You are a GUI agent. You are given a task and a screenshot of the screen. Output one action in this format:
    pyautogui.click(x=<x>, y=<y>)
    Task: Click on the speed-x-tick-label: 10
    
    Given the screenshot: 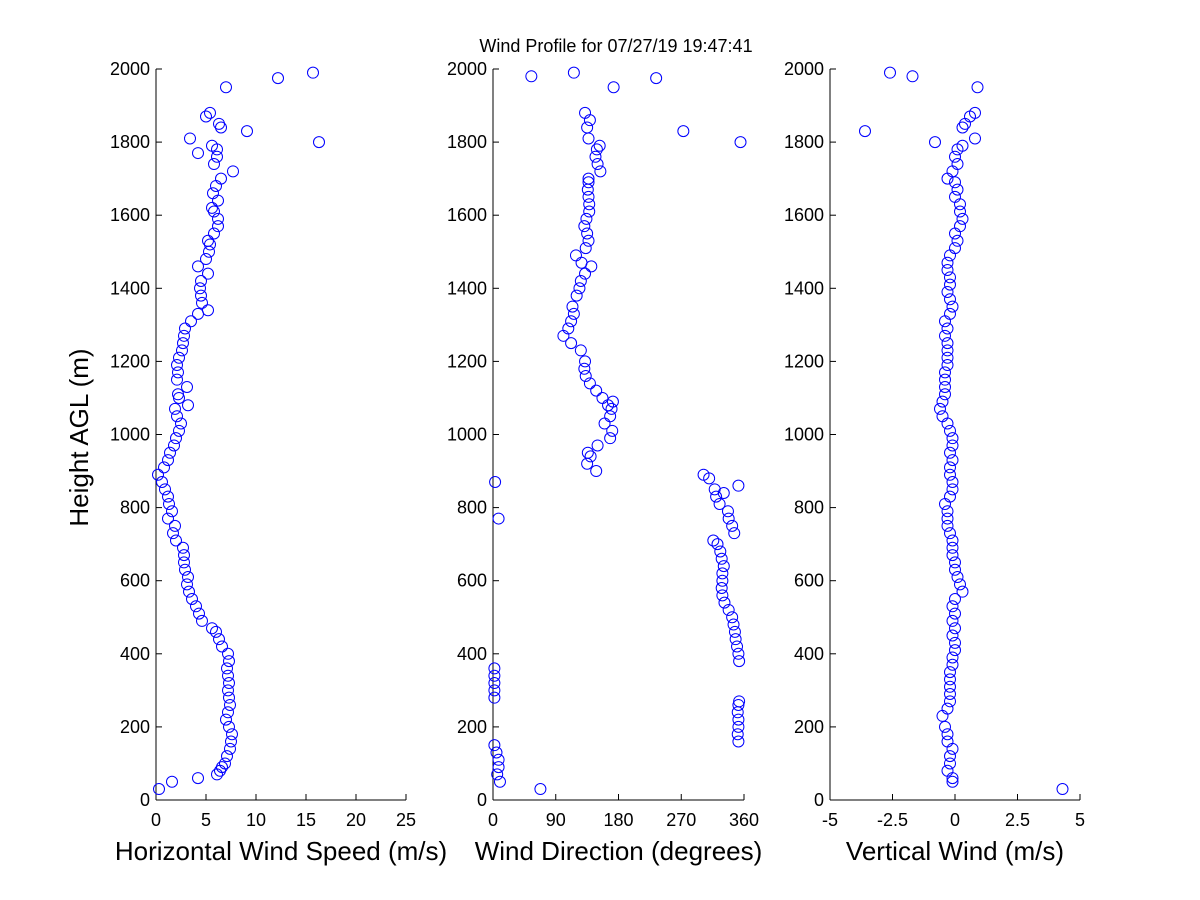 What is the action you would take?
    pyautogui.click(x=256, y=820)
    